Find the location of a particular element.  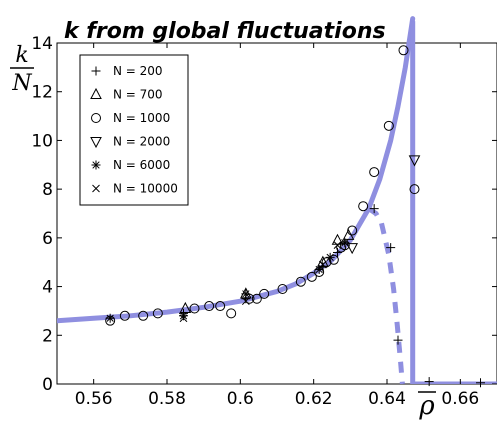

y-tick-label: 12 is located at coordinates (42, 93).